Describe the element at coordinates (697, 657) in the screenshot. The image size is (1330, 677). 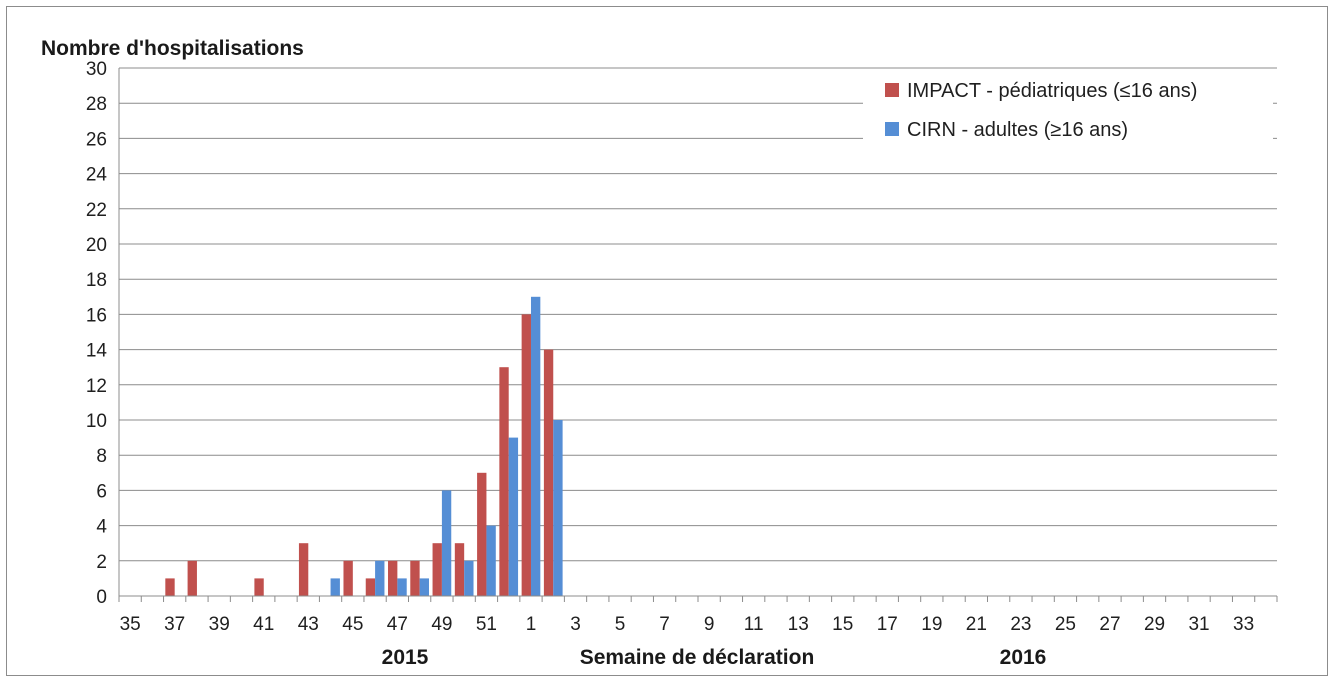
I see `x-axis-title: Semaine de déclaration` at that location.